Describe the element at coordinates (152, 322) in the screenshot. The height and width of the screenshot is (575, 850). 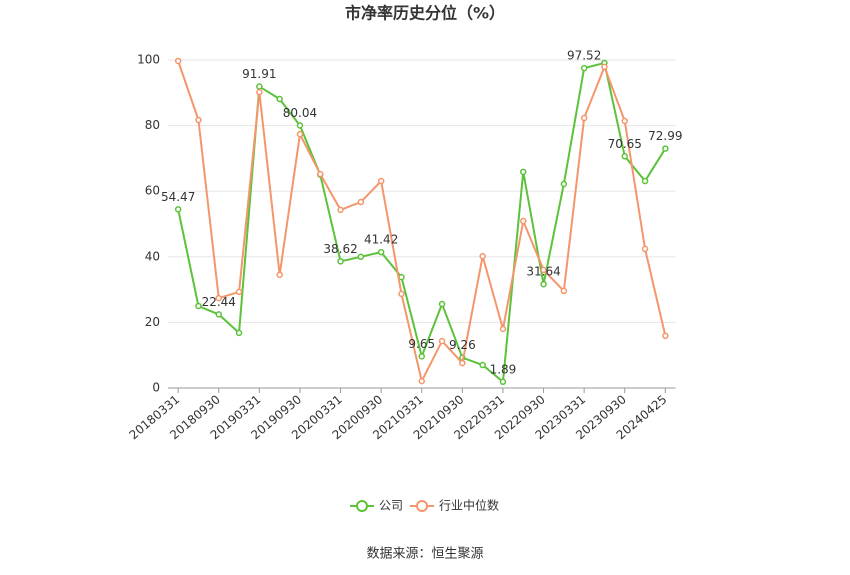
I see `y-tick-label: 20` at that location.